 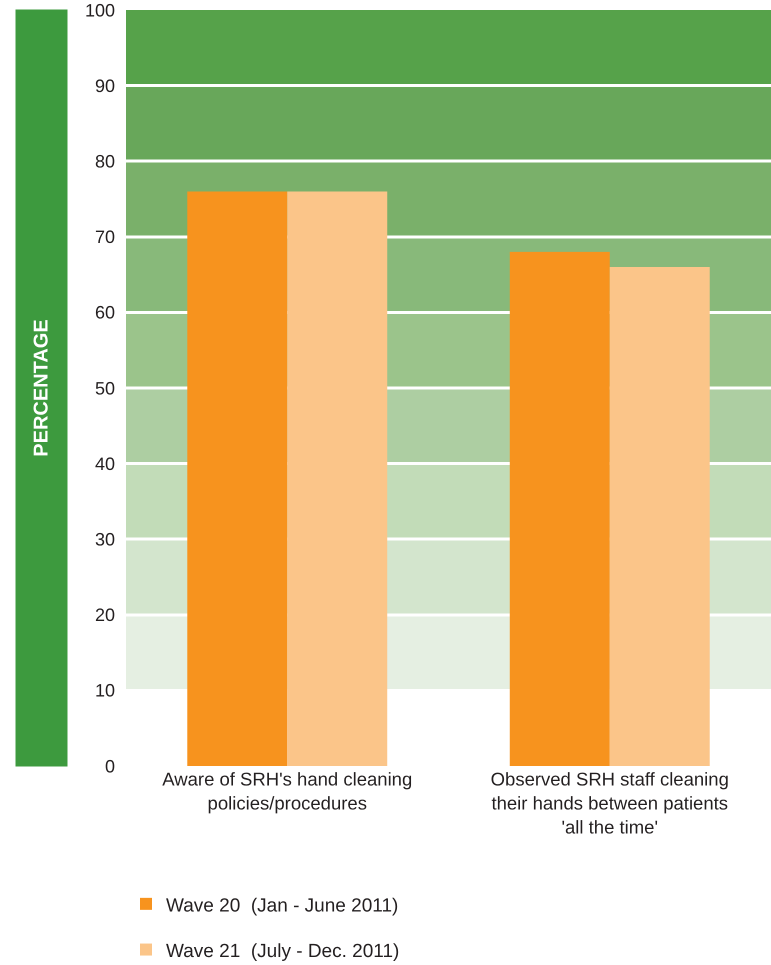 What do you see at coordinates (283, 951) in the screenshot?
I see `legend-label: Wave 21 (July - Dec. 2011)` at bounding box center [283, 951].